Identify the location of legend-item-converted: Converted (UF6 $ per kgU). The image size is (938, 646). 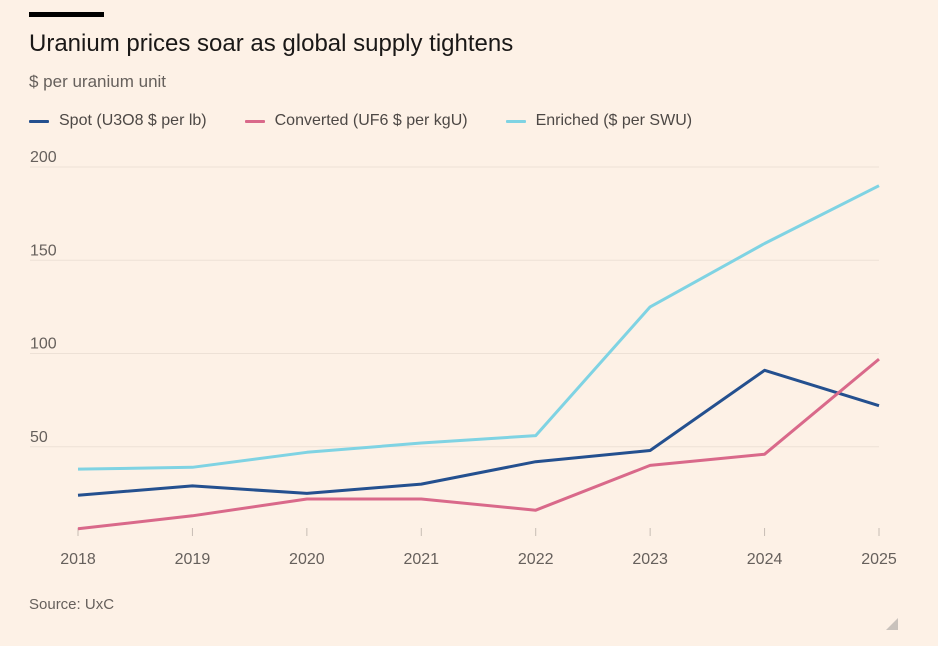
(356, 121).